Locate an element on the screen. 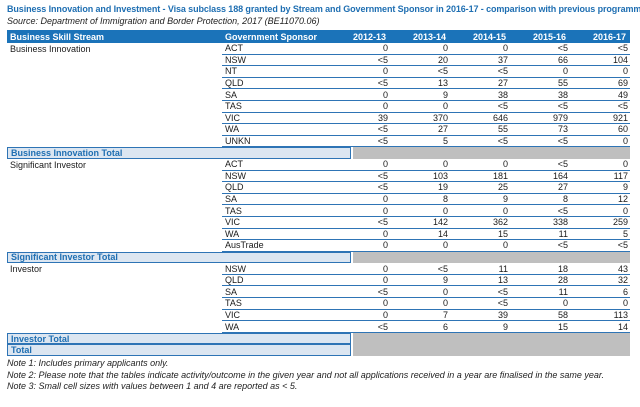  sponsor-cell: NSW is located at coordinates (276, 61).